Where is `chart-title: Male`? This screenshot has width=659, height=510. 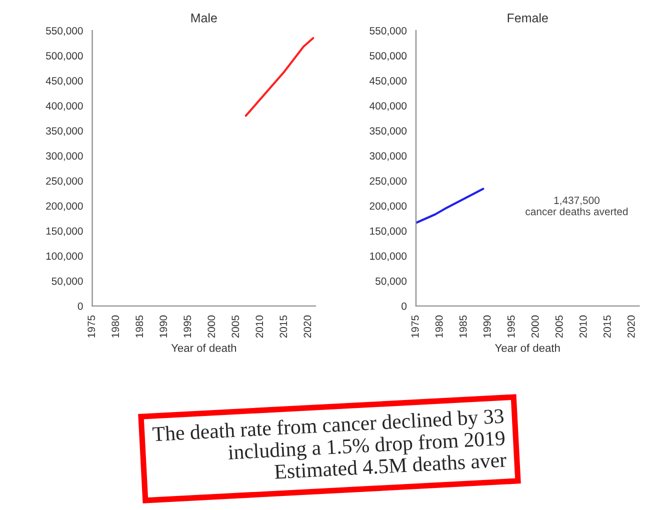 chart-title: Male is located at coordinates (204, 17).